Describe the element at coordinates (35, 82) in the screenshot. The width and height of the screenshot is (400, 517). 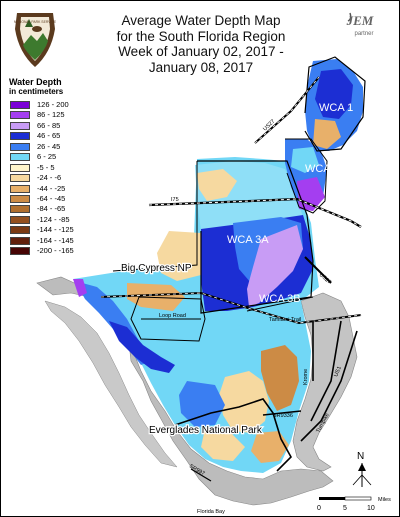
I see `legend-title: Water Depth` at that location.